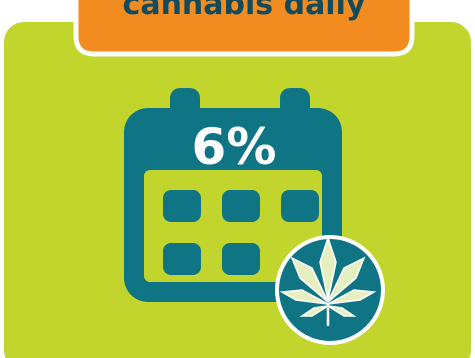  What do you see at coordinates (330, 290) in the screenshot?
I see `cannabis-badge` at bounding box center [330, 290].